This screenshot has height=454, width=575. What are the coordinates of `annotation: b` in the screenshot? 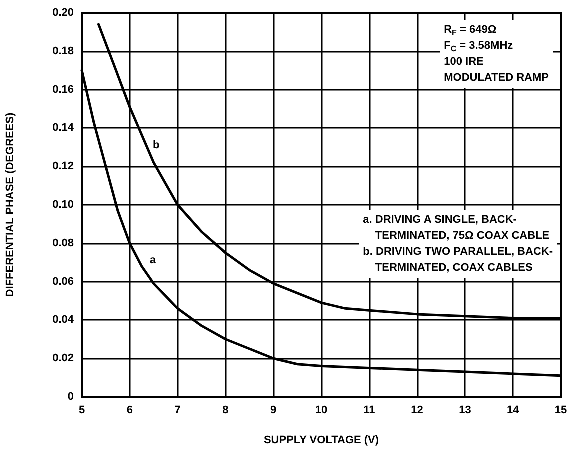 It's located at (156, 146).